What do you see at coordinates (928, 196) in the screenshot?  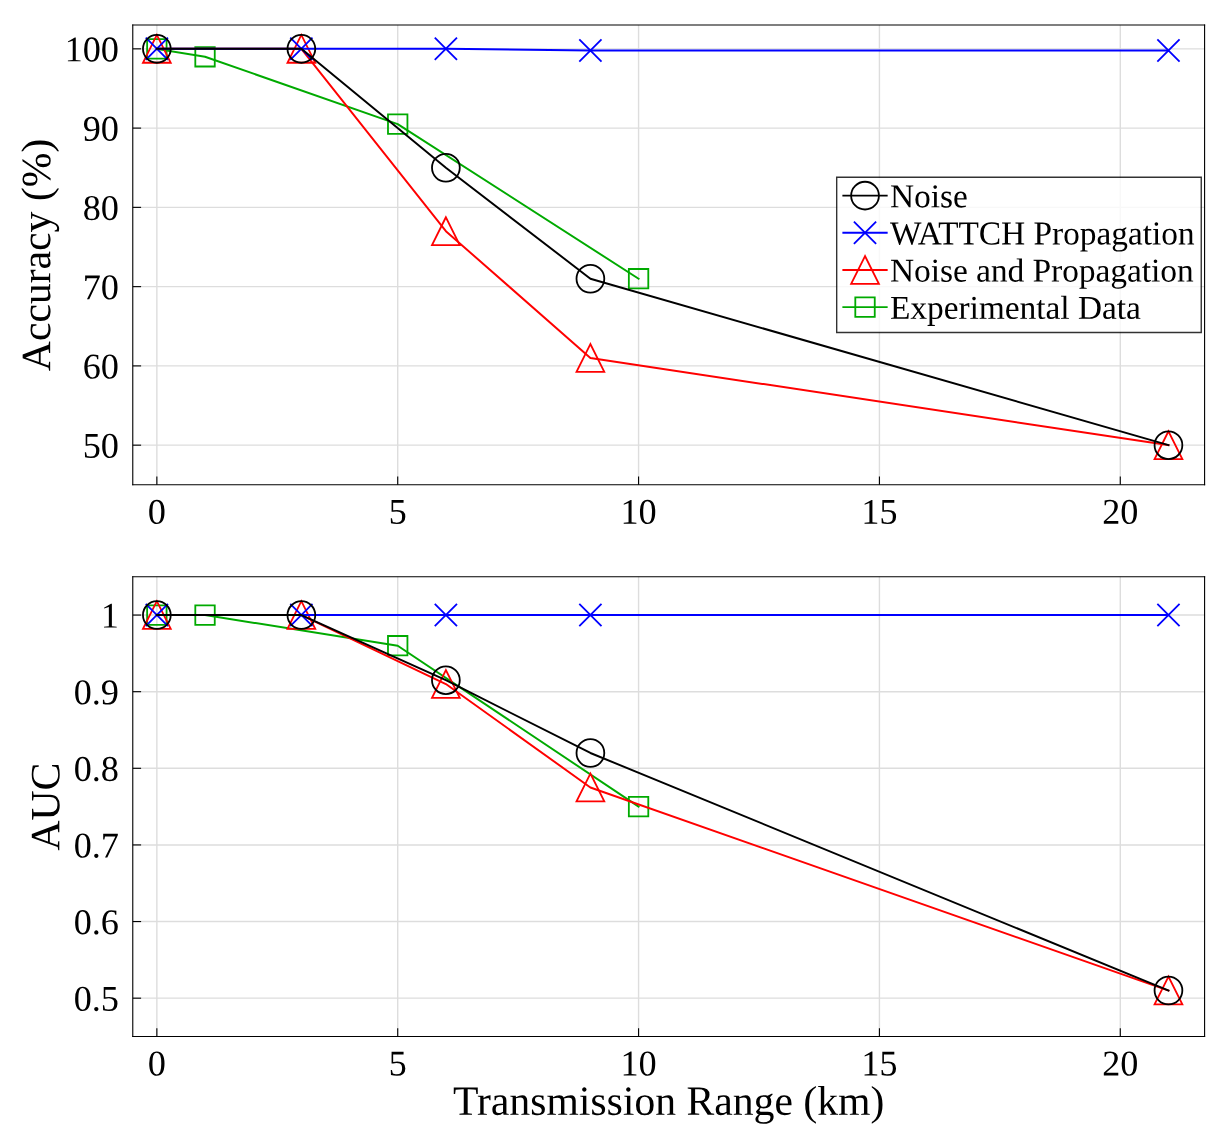 I see `legend-label: Noise` at bounding box center [928, 196].